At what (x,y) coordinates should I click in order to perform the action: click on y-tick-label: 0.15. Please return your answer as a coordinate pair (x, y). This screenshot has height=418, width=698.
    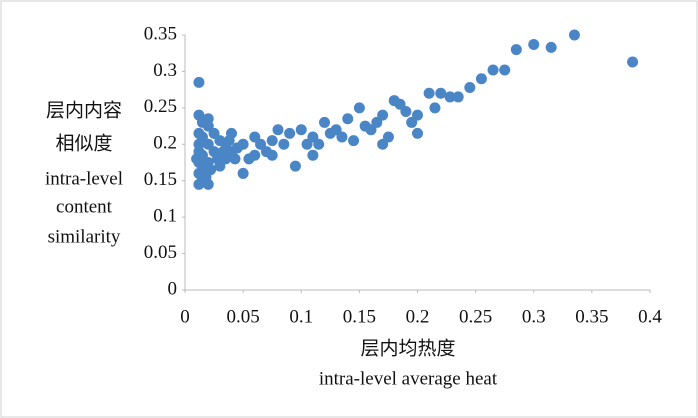
    Looking at the image, I should click on (160, 179).